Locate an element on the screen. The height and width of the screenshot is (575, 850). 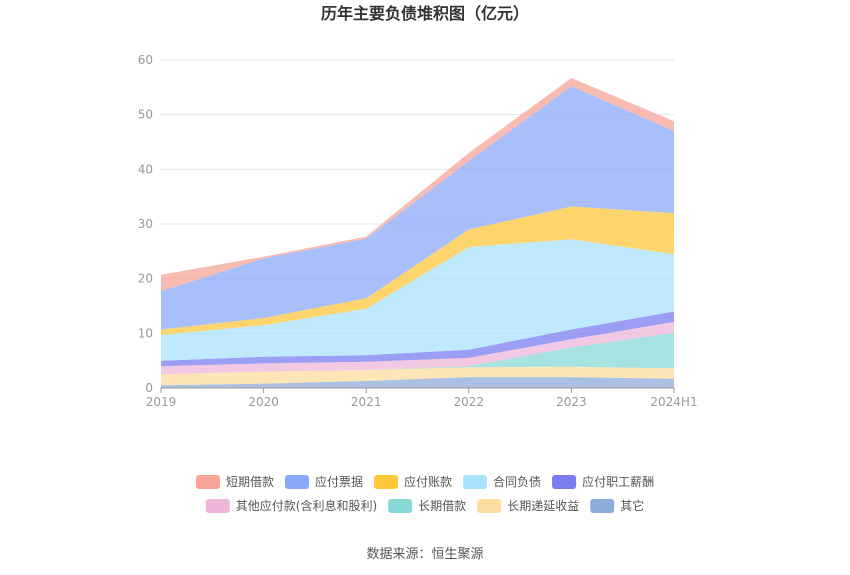
legend-row: 短期借款 应付票据 应付账款 合同负债 应付职工薪酬 is located at coordinates (425, 481).